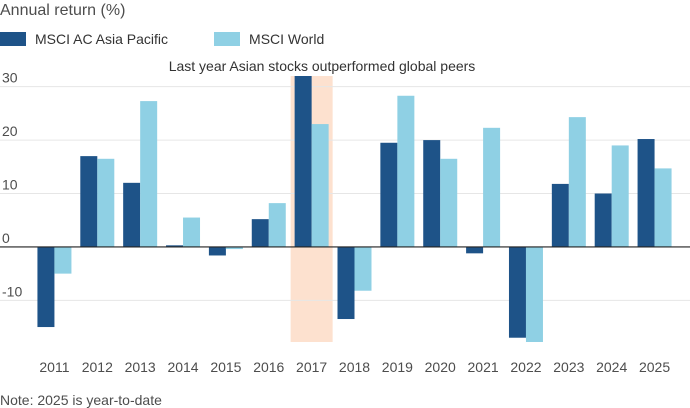  What do you see at coordinates (311, 367) in the screenshot?
I see `x-tick-label-2017: 2017` at bounding box center [311, 367].